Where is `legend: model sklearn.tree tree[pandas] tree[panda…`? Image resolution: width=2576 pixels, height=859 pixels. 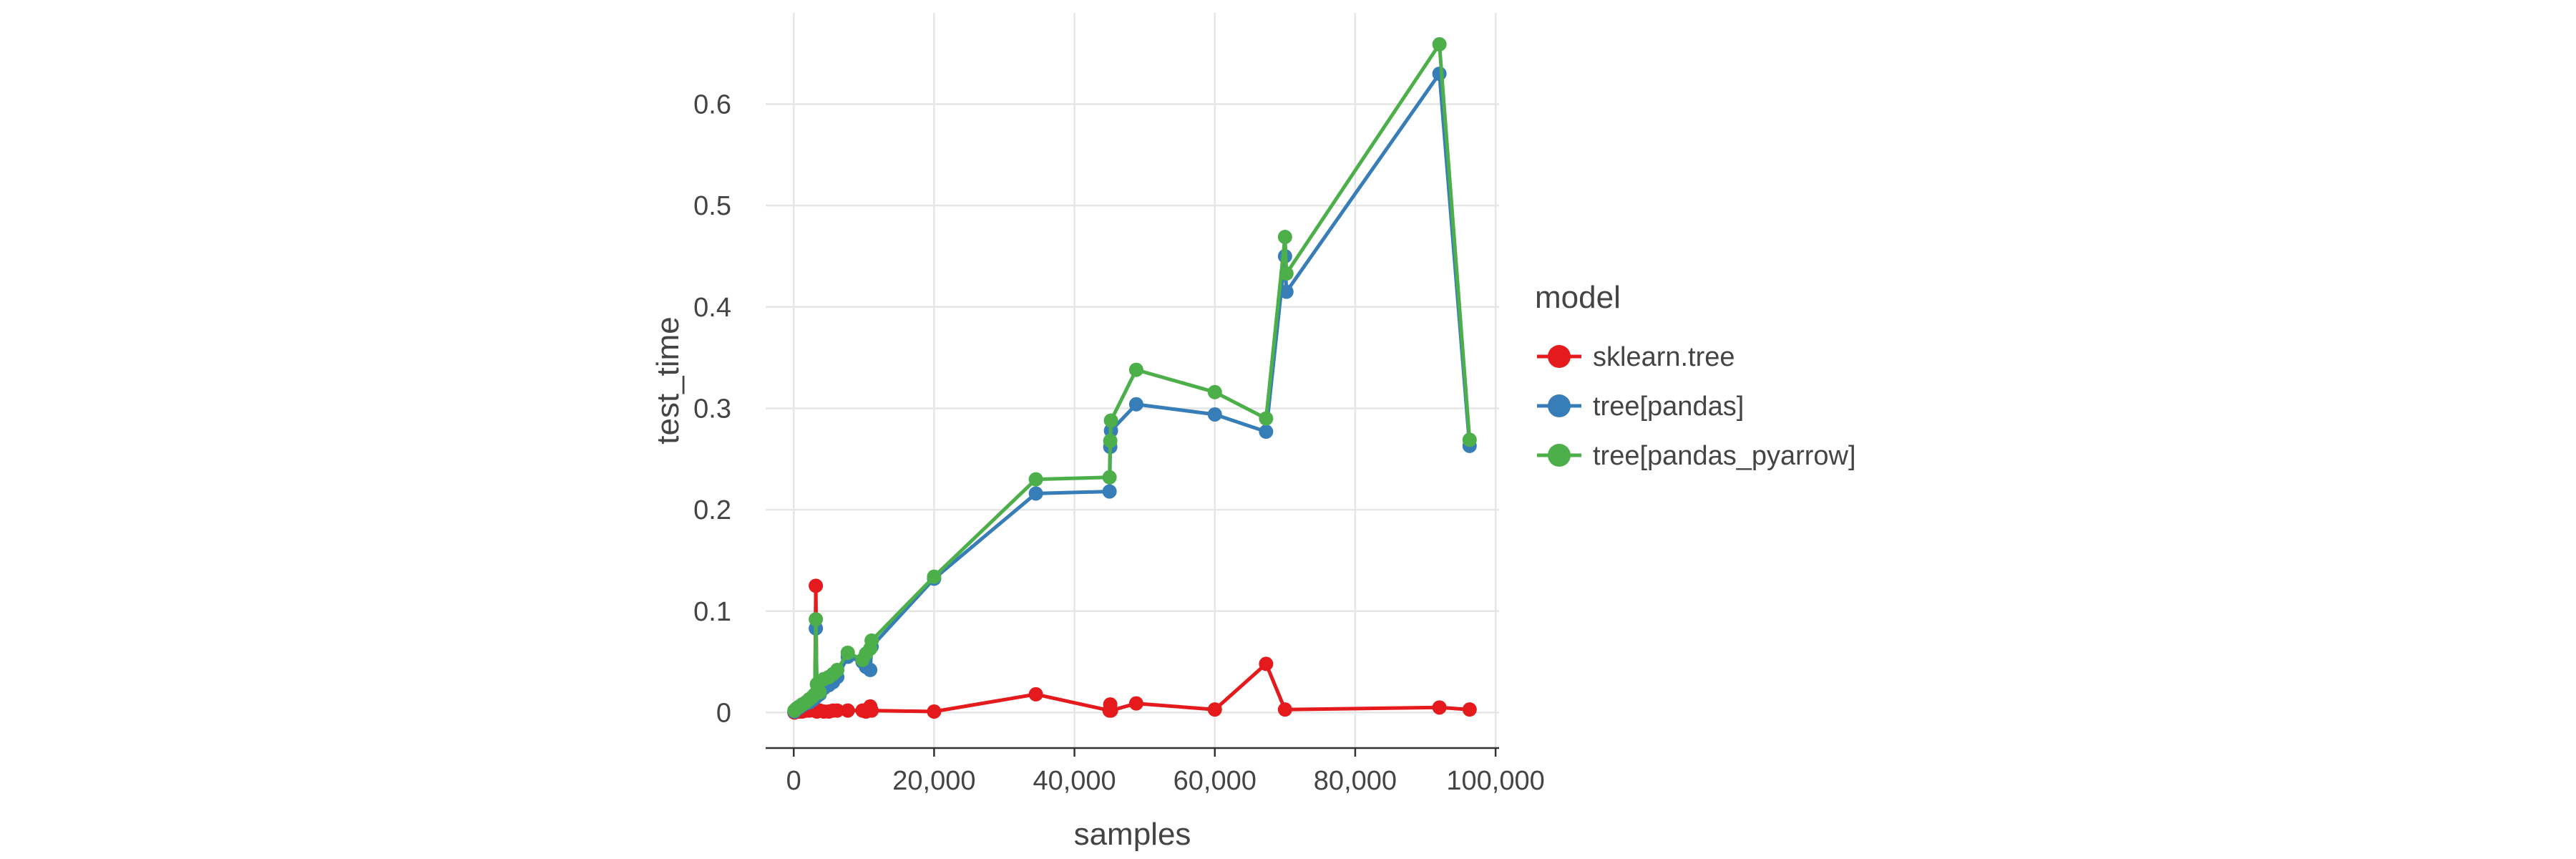
legend: model sklearn.tree tree[pandas] tree[panda… is located at coordinates (1695, 375).